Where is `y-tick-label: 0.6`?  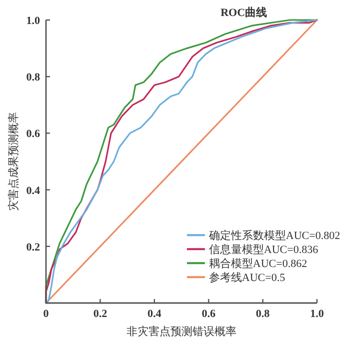
y-tick-label: 0.6 is located at coordinates (33, 134).